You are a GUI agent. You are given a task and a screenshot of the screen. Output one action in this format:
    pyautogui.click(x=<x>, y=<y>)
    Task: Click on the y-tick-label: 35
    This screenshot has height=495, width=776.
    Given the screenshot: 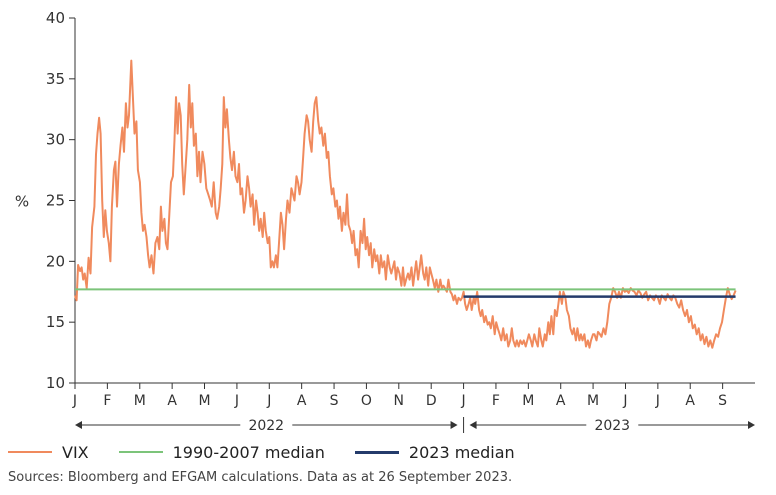 What is the action you would take?
    pyautogui.click(x=55, y=79)
    